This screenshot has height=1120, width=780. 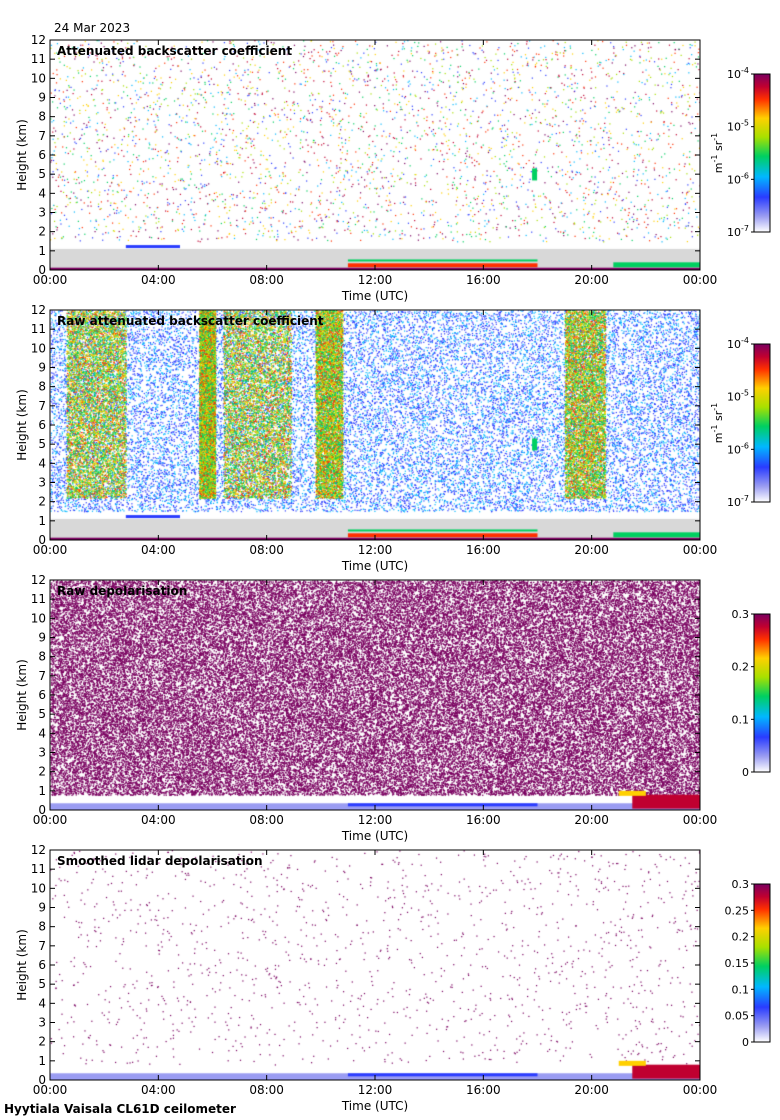 I want to click on date-label: 24 Mar 2023, so click(x=92, y=28).